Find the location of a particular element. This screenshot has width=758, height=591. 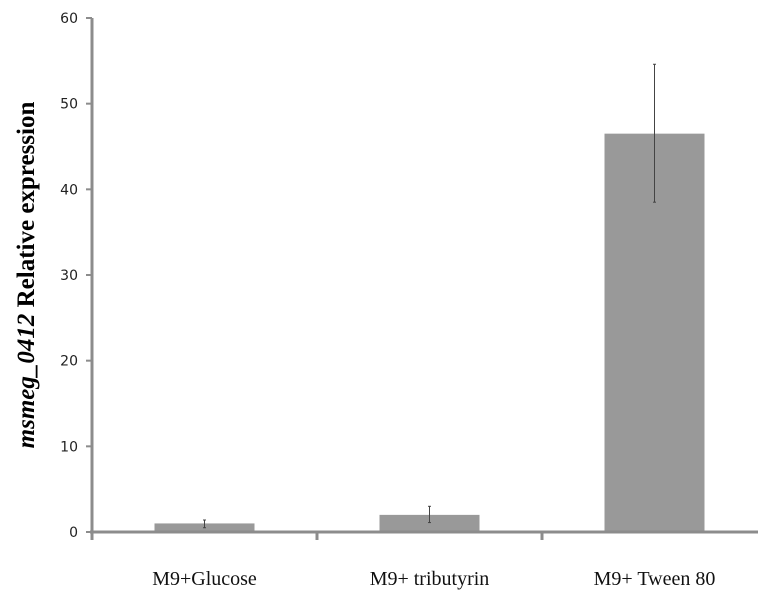

y-tick-label: 20 is located at coordinates (69, 362).